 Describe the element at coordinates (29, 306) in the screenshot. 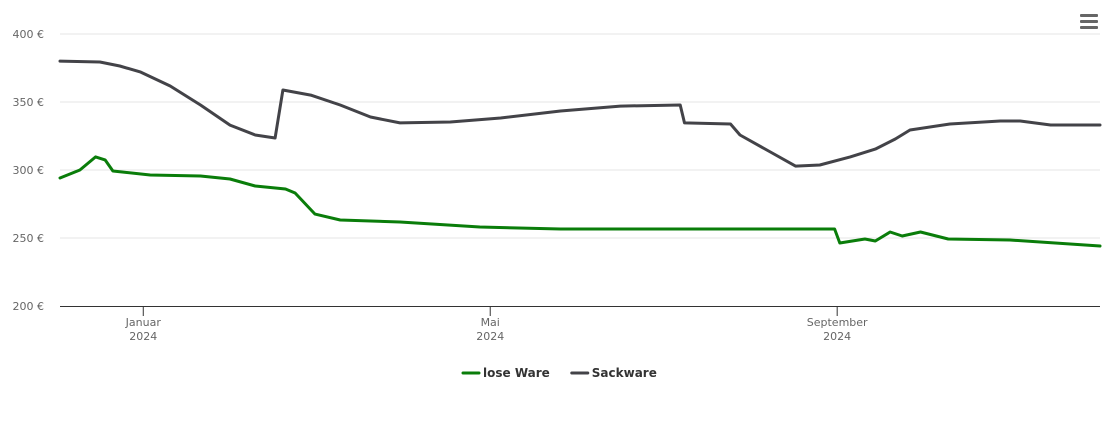

I see `y-tick-label: 200 €` at that location.